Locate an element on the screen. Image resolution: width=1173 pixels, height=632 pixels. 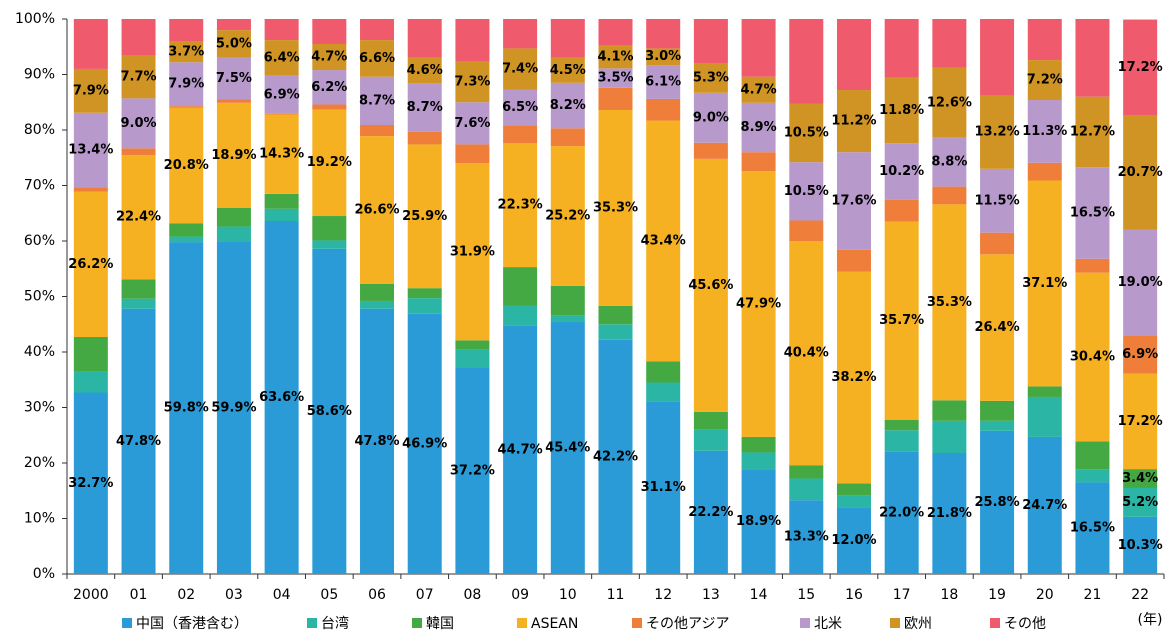
y-tick-label: 0% is located at coordinates (44, 574).